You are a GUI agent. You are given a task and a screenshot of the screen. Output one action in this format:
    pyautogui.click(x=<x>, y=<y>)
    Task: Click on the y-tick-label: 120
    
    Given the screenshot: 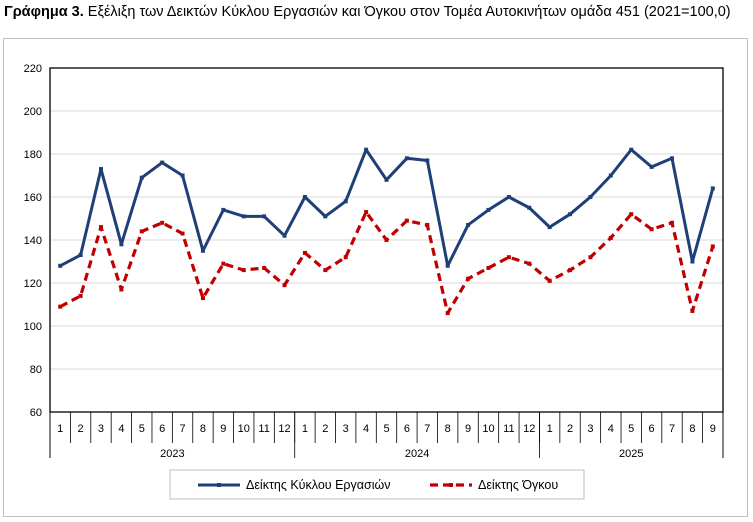 What is the action you would take?
    pyautogui.click(x=33, y=284)
    